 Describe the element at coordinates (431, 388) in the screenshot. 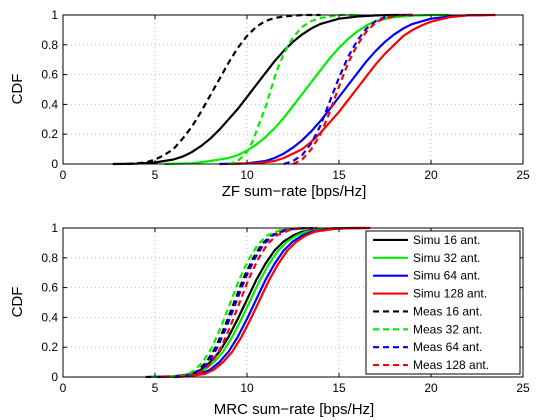

I see `mrc-xtick-label: 20` at that location.